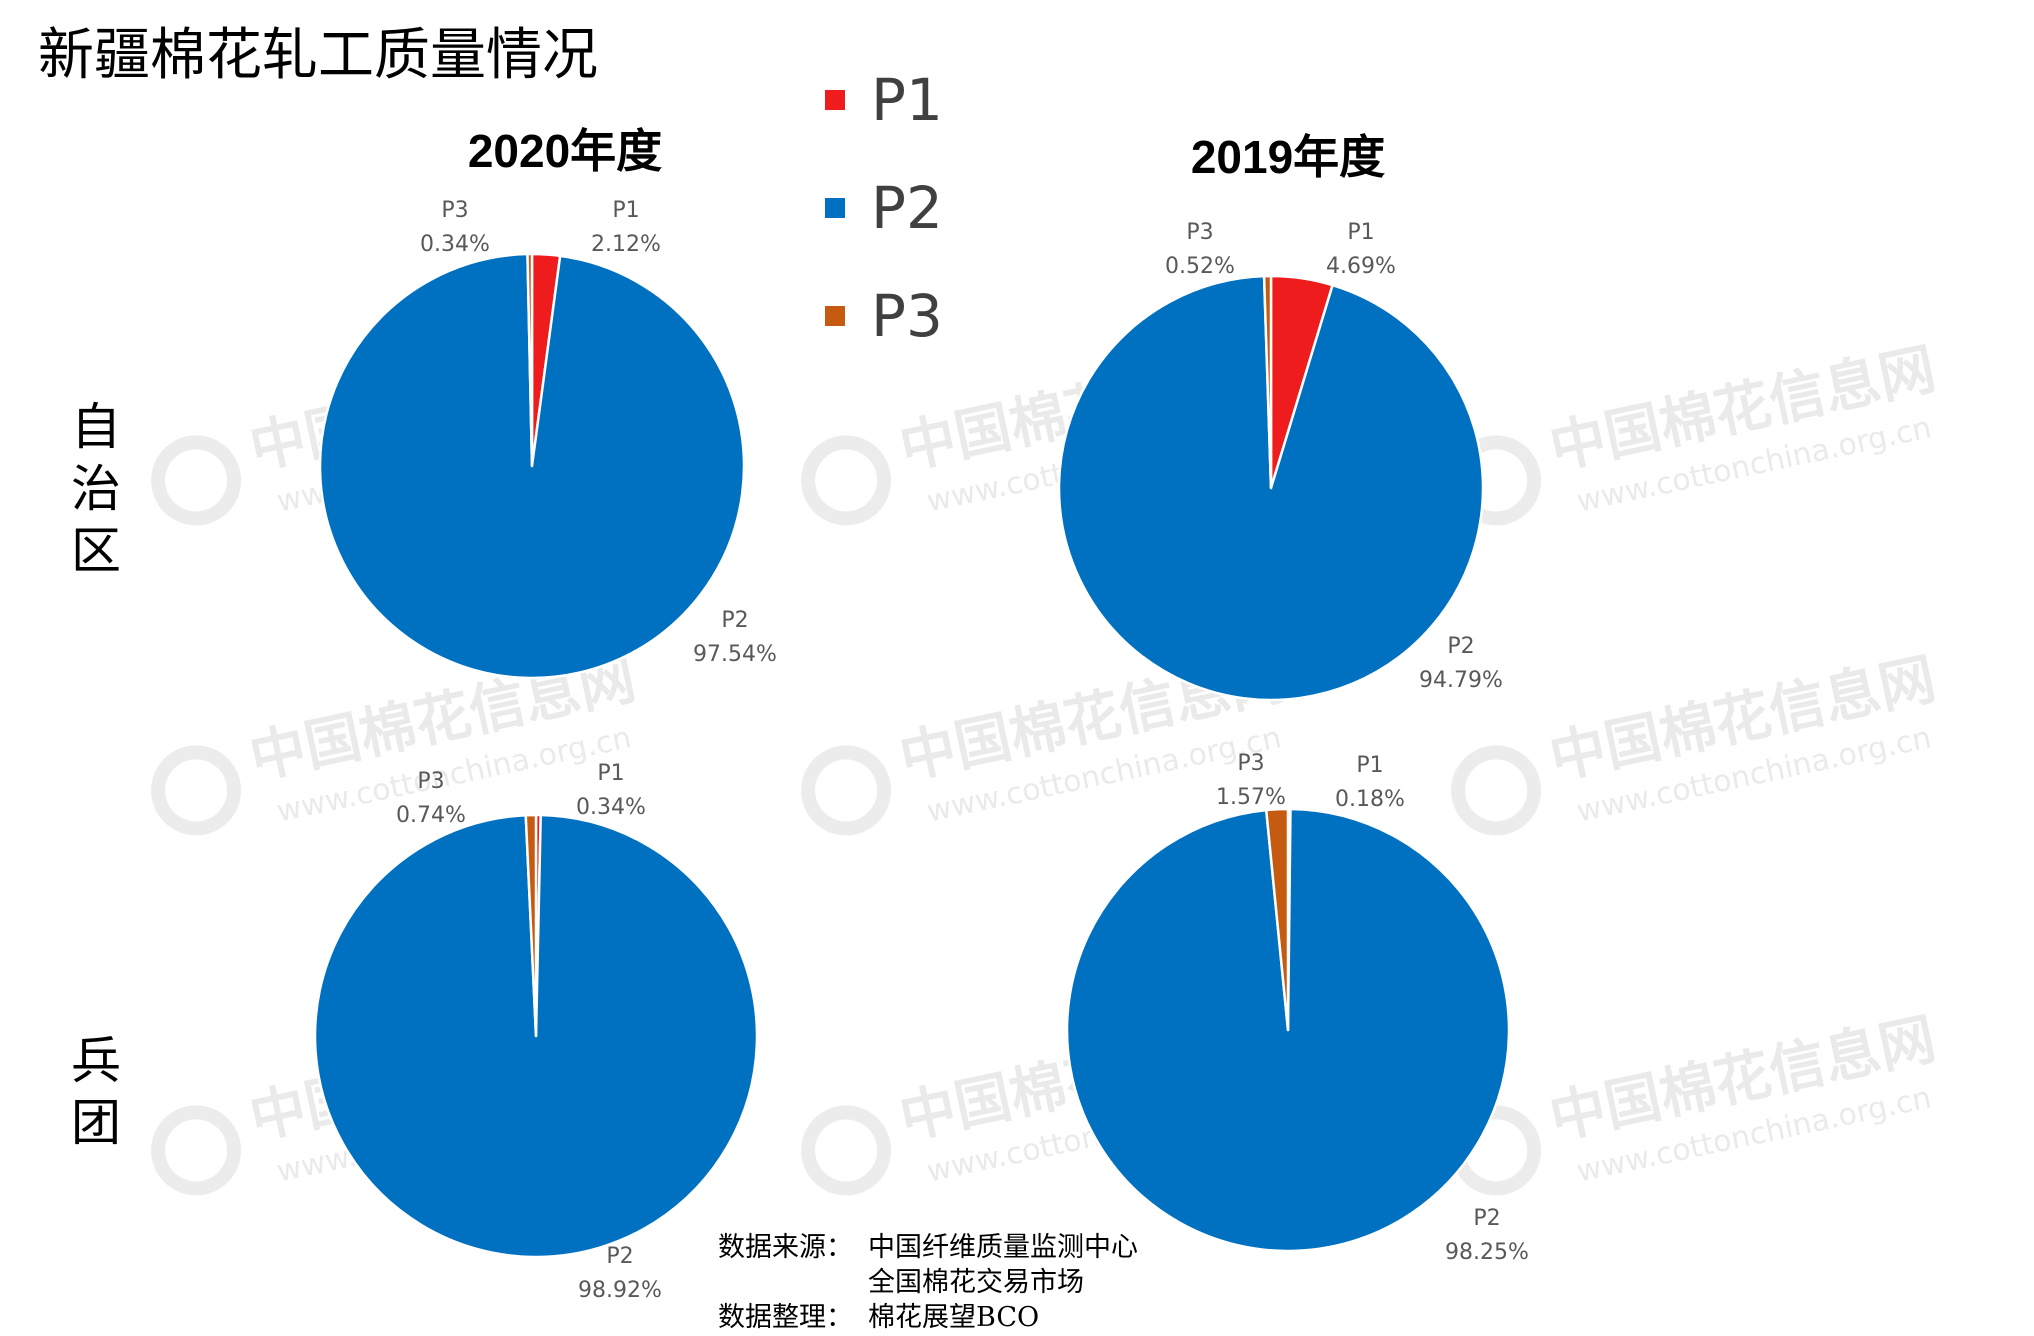 Image resolution: width=2034 pixels, height=1336 pixels. What do you see at coordinates (1370, 799) in the screenshot?
I see `slice-value-p1: 0.18%` at bounding box center [1370, 799].